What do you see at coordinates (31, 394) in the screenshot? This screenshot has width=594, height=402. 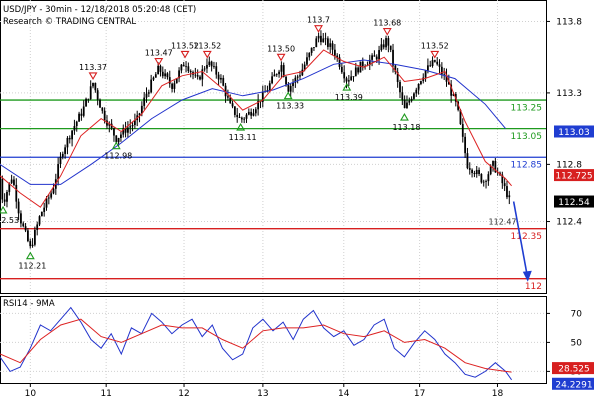 I see `x-tick-label: 10` at bounding box center [31, 394].